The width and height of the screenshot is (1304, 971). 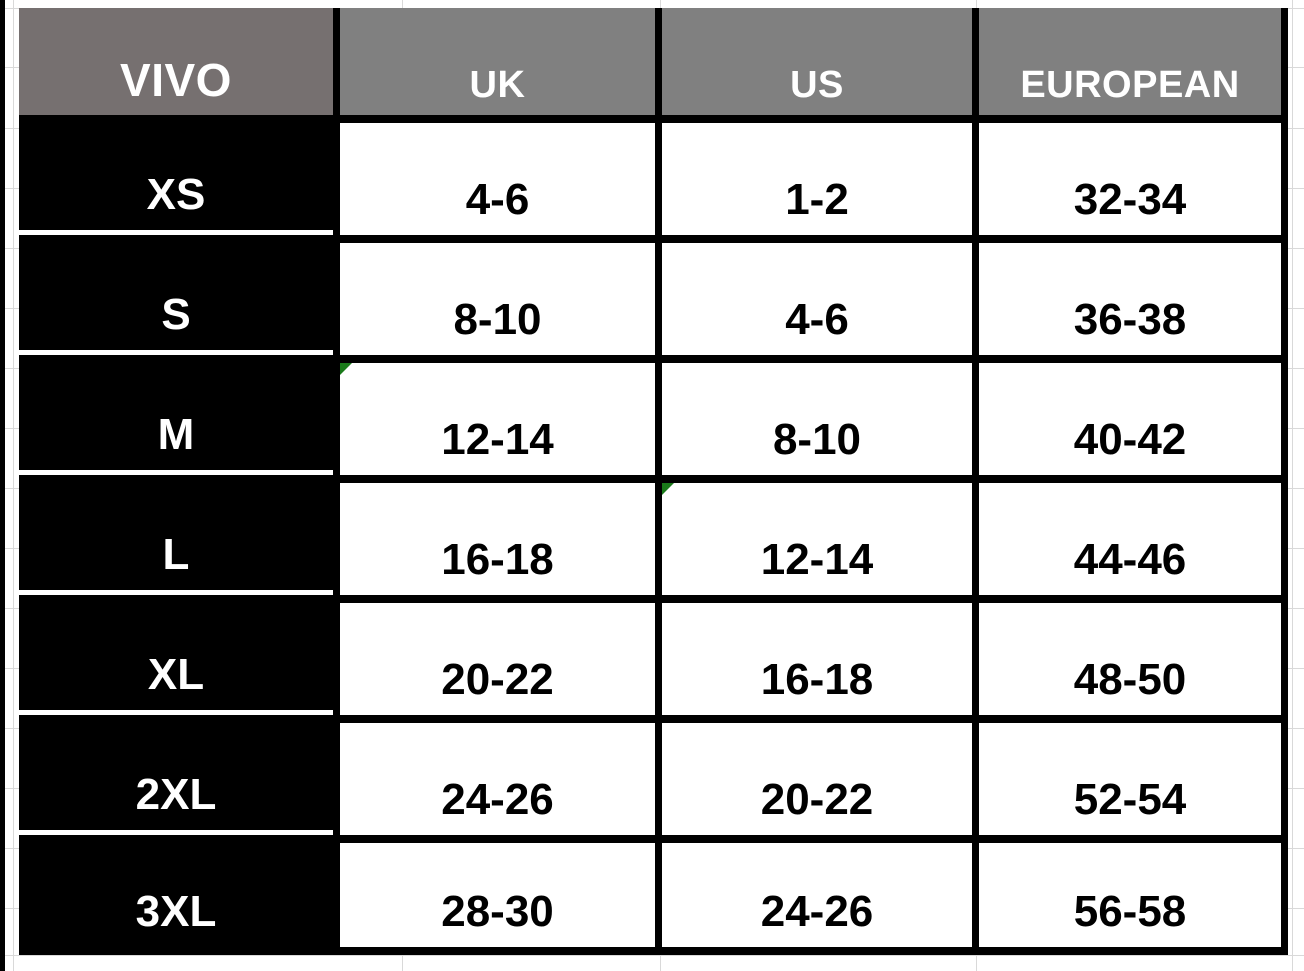 I want to click on us-size-xl: 16-18, so click(x=813, y=655).